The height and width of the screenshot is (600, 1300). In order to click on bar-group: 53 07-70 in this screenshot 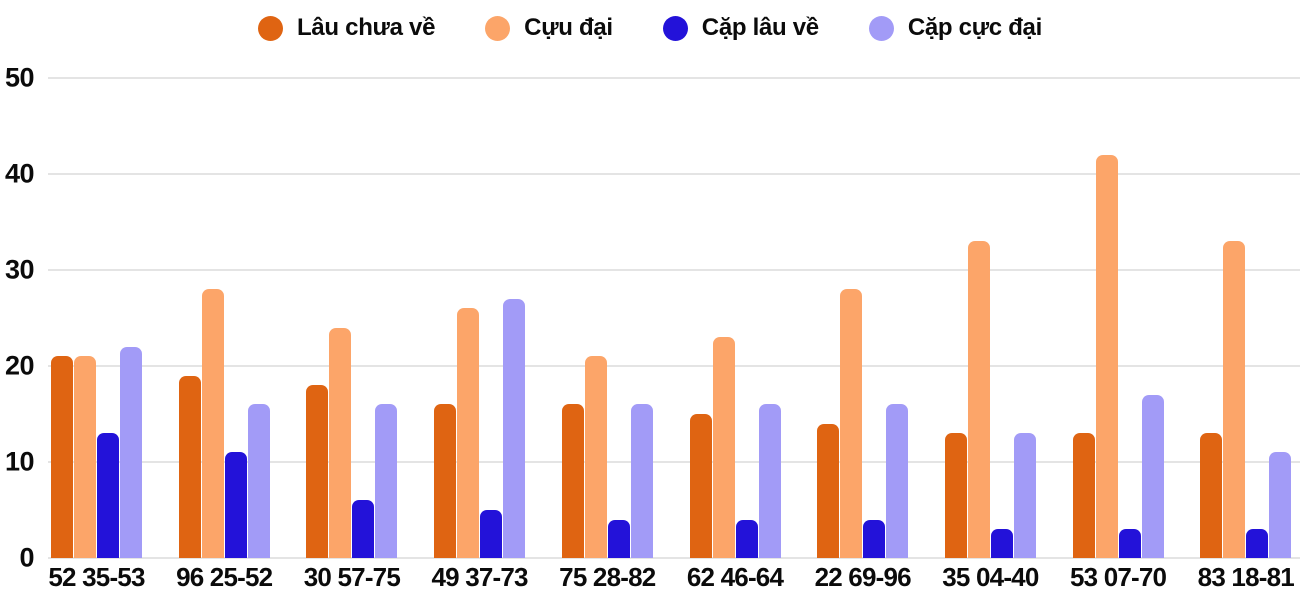, I will do `click(1118, 334)`.